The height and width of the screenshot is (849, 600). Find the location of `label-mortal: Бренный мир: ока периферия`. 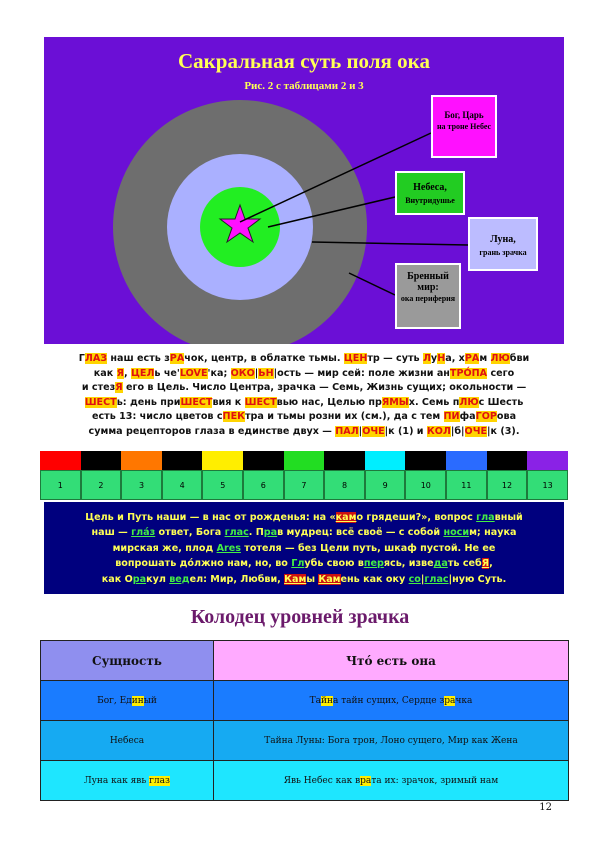

label-mortal: Бренный мир: ока периферия is located at coordinates (428, 296).